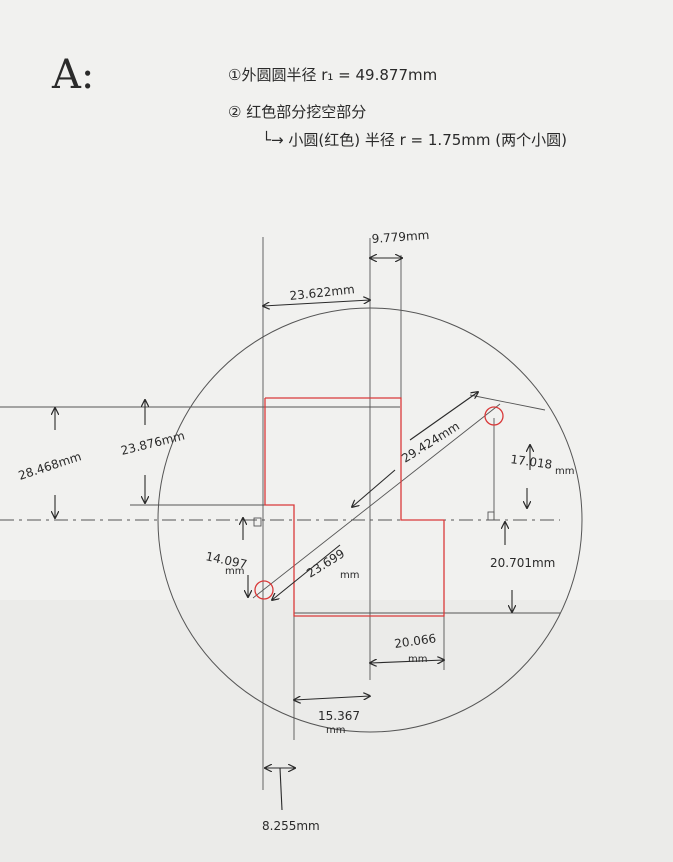 The image size is (673, 862). I want to click on red-cutout, so click(379, 507).